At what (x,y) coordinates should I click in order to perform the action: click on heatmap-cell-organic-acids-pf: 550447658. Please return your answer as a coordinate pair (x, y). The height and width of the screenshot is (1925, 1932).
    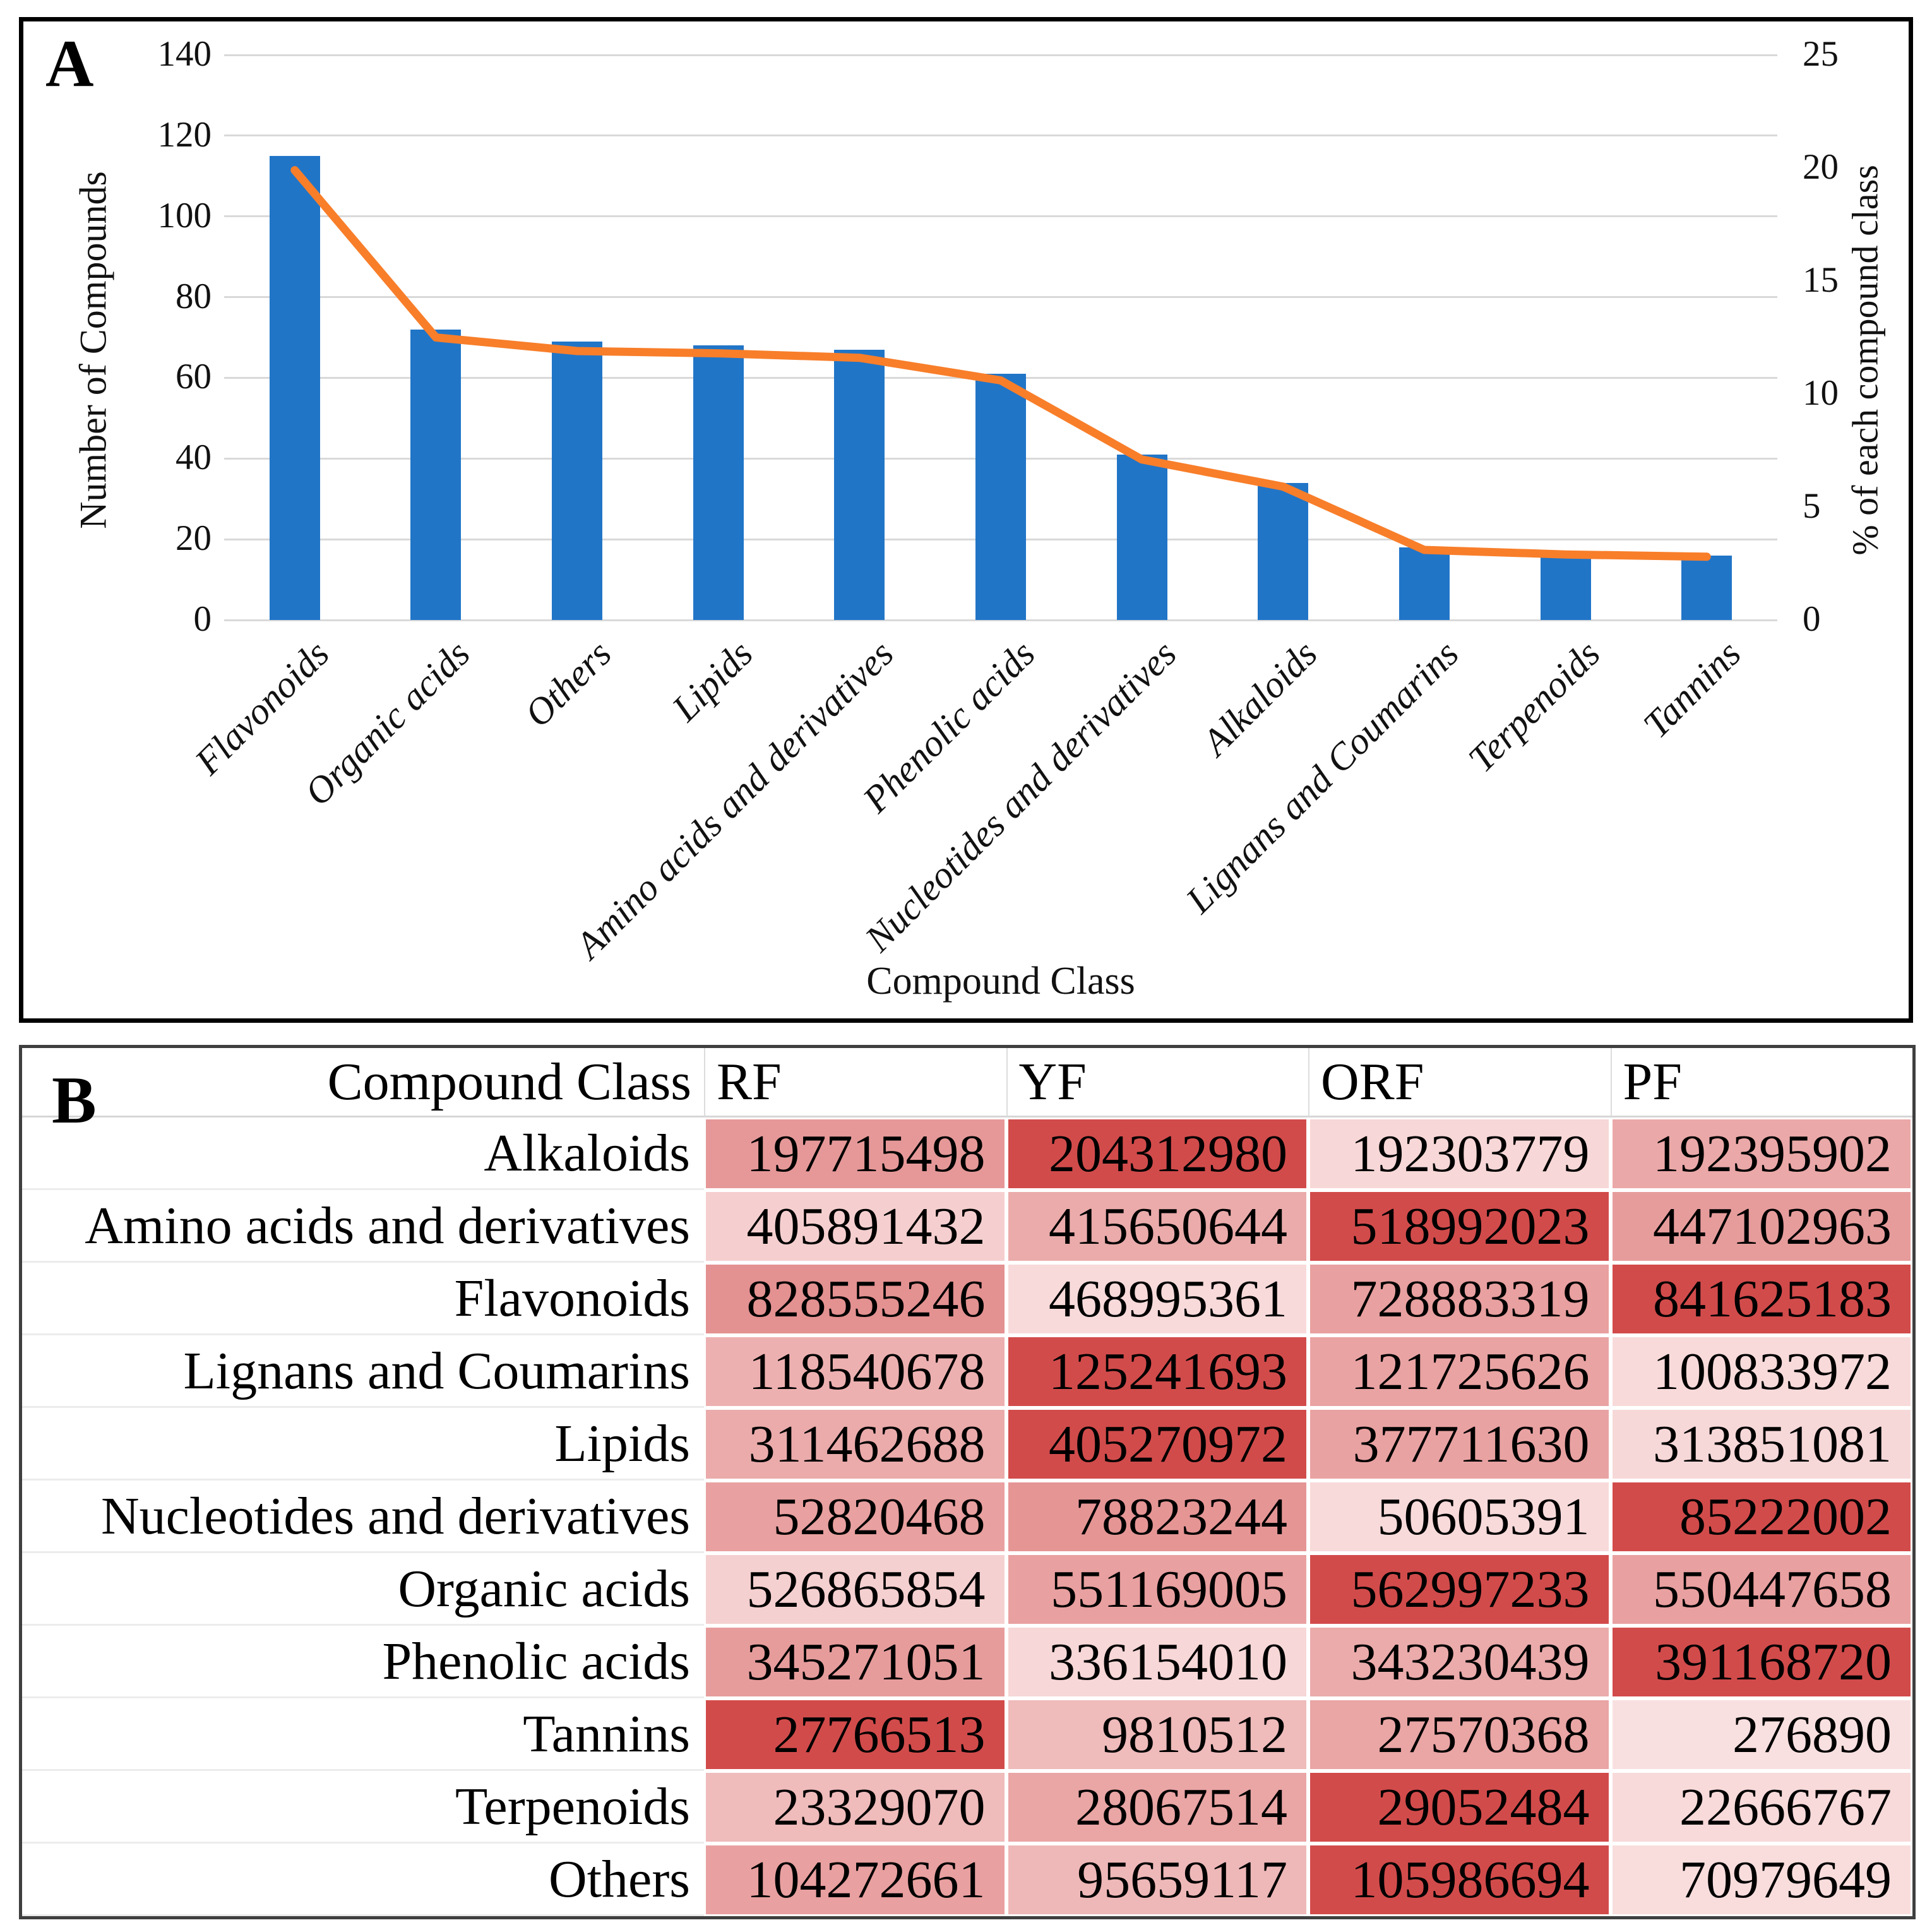
    Looking at the image, I should click on (1761, 1590).